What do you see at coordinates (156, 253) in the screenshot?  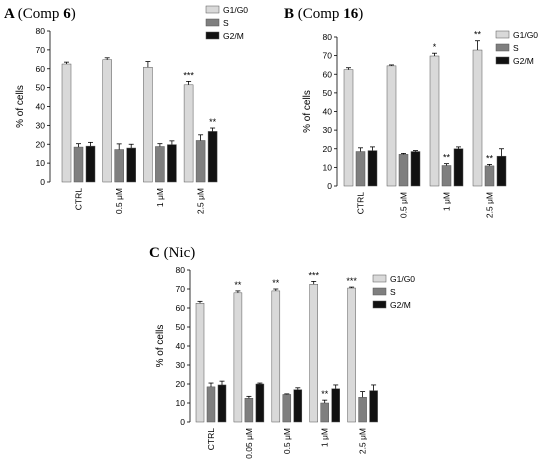 I see `panel-letter: C` at bounding box center [156, 253].